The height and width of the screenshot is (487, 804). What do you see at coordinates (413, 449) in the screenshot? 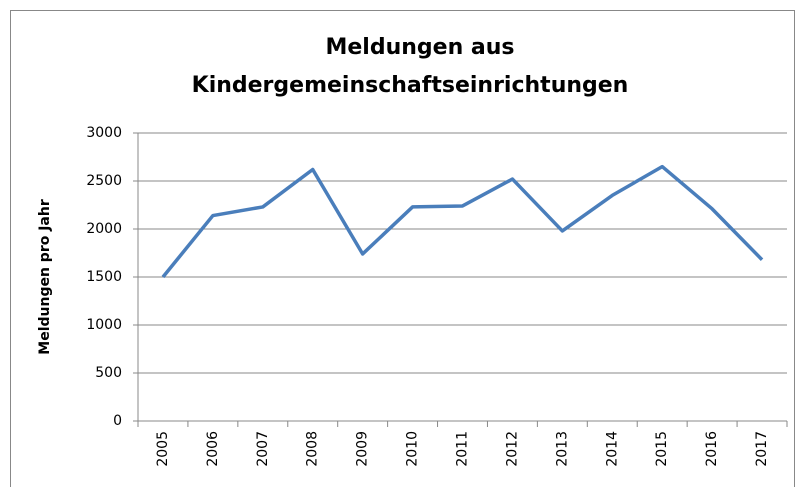
I see `x-tick-label: 2010` at bounding box center [413, 449].